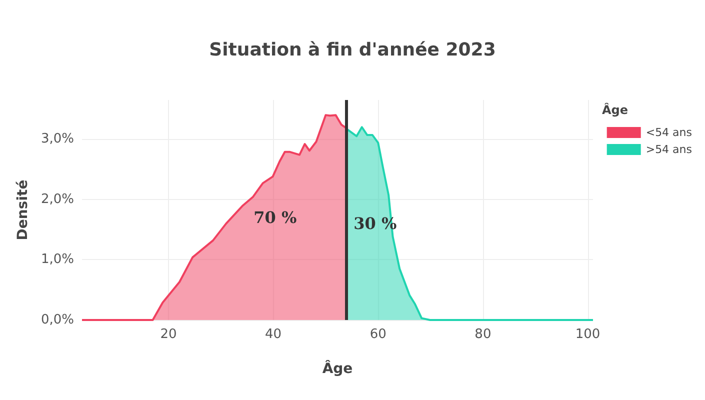  Describe the element at coordinates (378, 334) in the screenshot. I see `x-tick-label: 60` at that location.